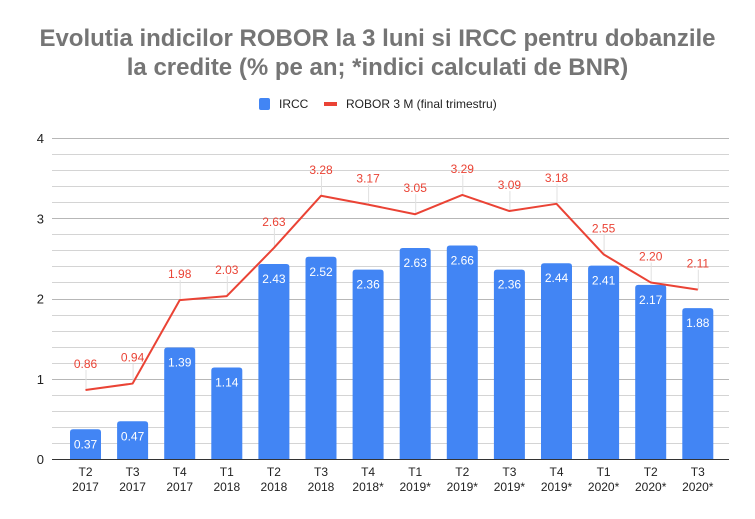 The width and height of the screenshot is (755, 519). Describe the element at coordinates (180, 362) in the screenshot. I see `ircc-bar-label: 1.39` at that location.